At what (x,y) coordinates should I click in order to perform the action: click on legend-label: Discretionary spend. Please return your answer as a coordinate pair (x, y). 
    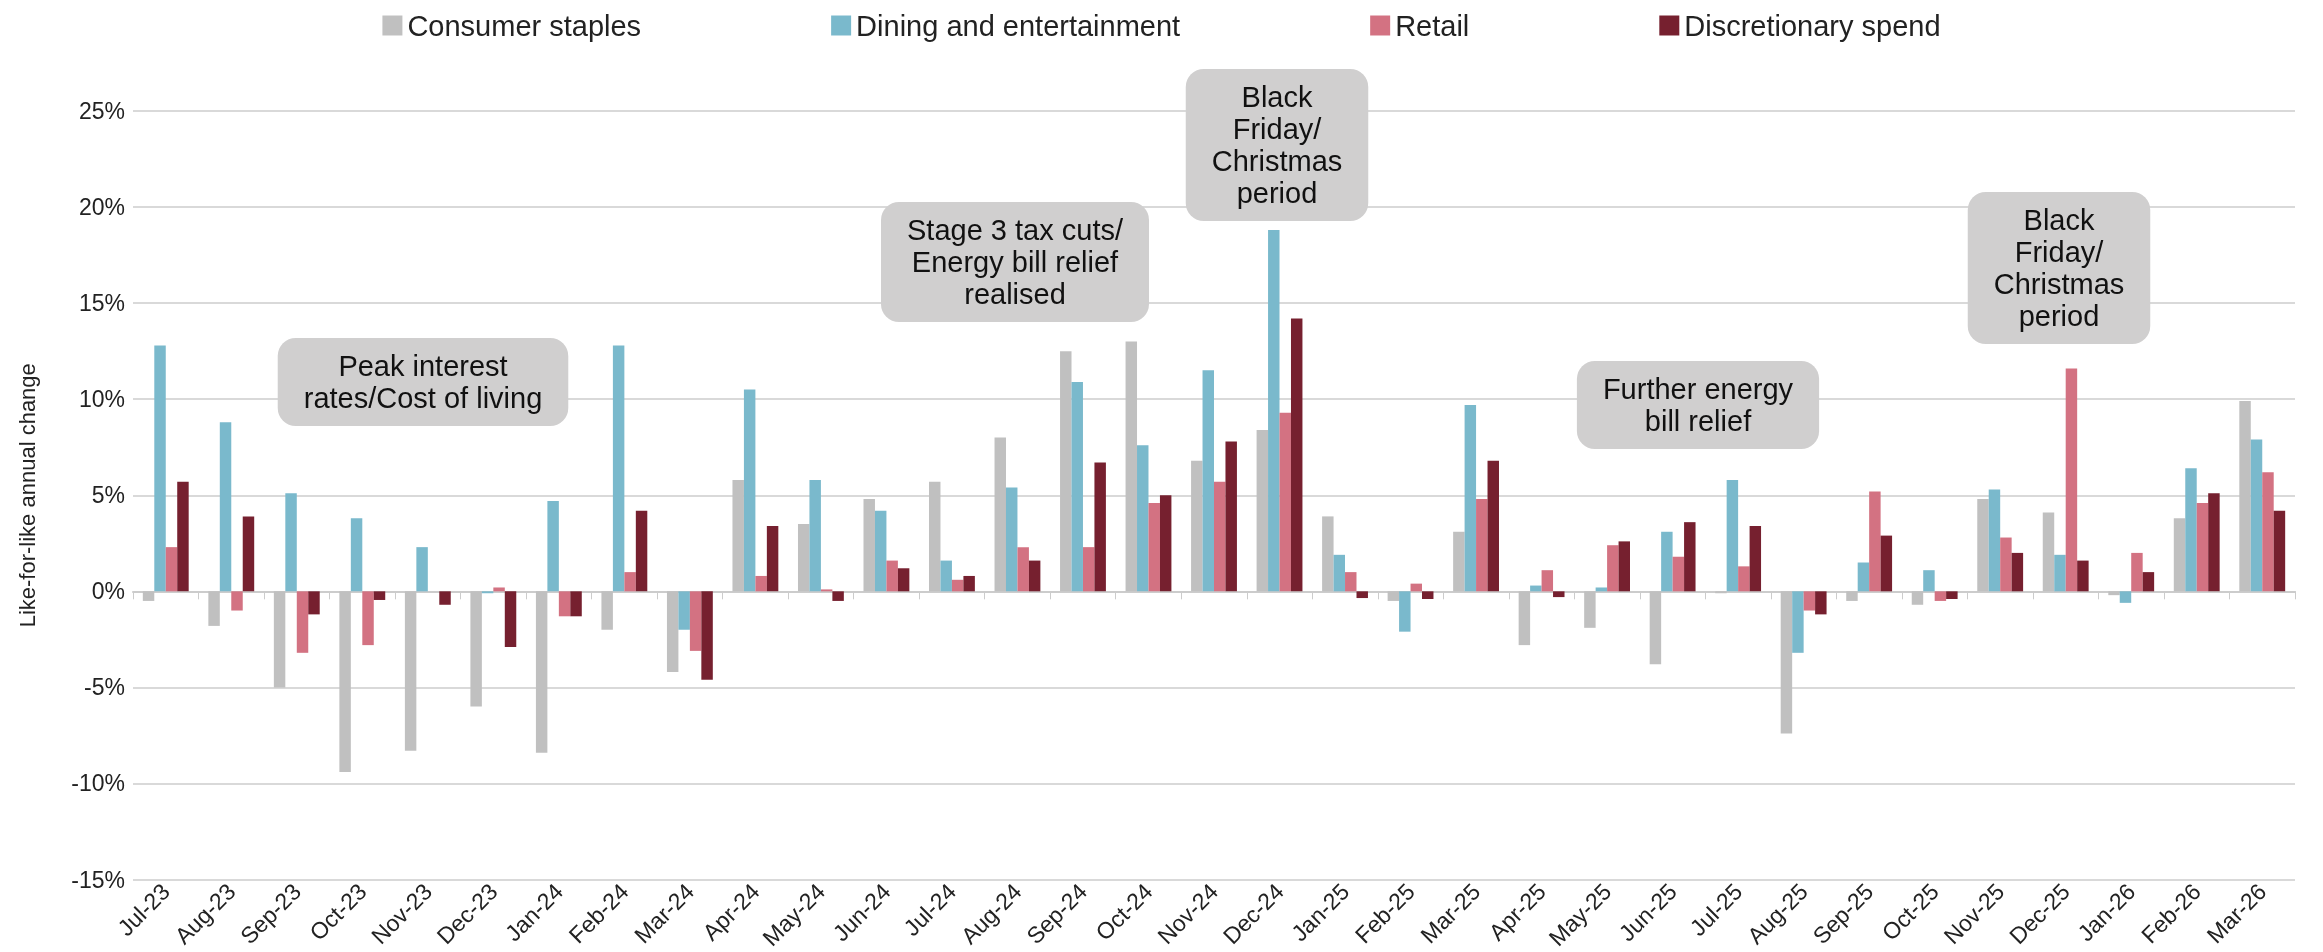
    Looking at the image, I should click on (1812, 25).